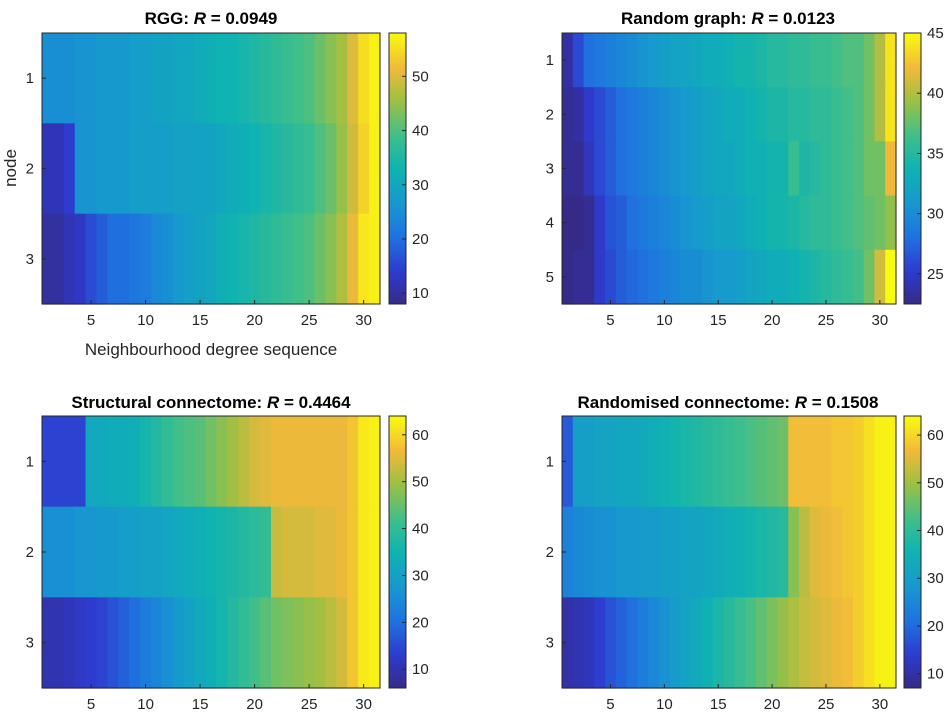 The width and height of the screenshot is (952, 713). What do you see at coordinates (36, 552) in the screenshot?
I see `y-tick-labels: 1 2 3` at bounding box center [36, 552].